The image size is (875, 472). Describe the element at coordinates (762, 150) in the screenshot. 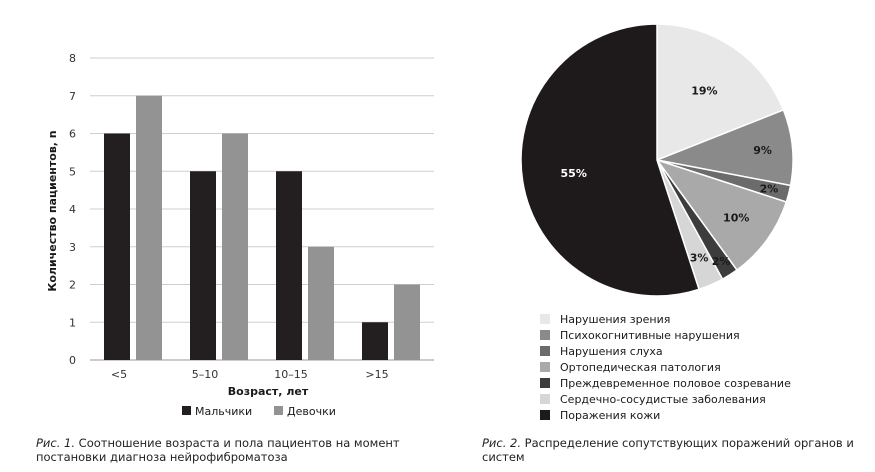

I see `pie-percent-label: 9%` at that location.